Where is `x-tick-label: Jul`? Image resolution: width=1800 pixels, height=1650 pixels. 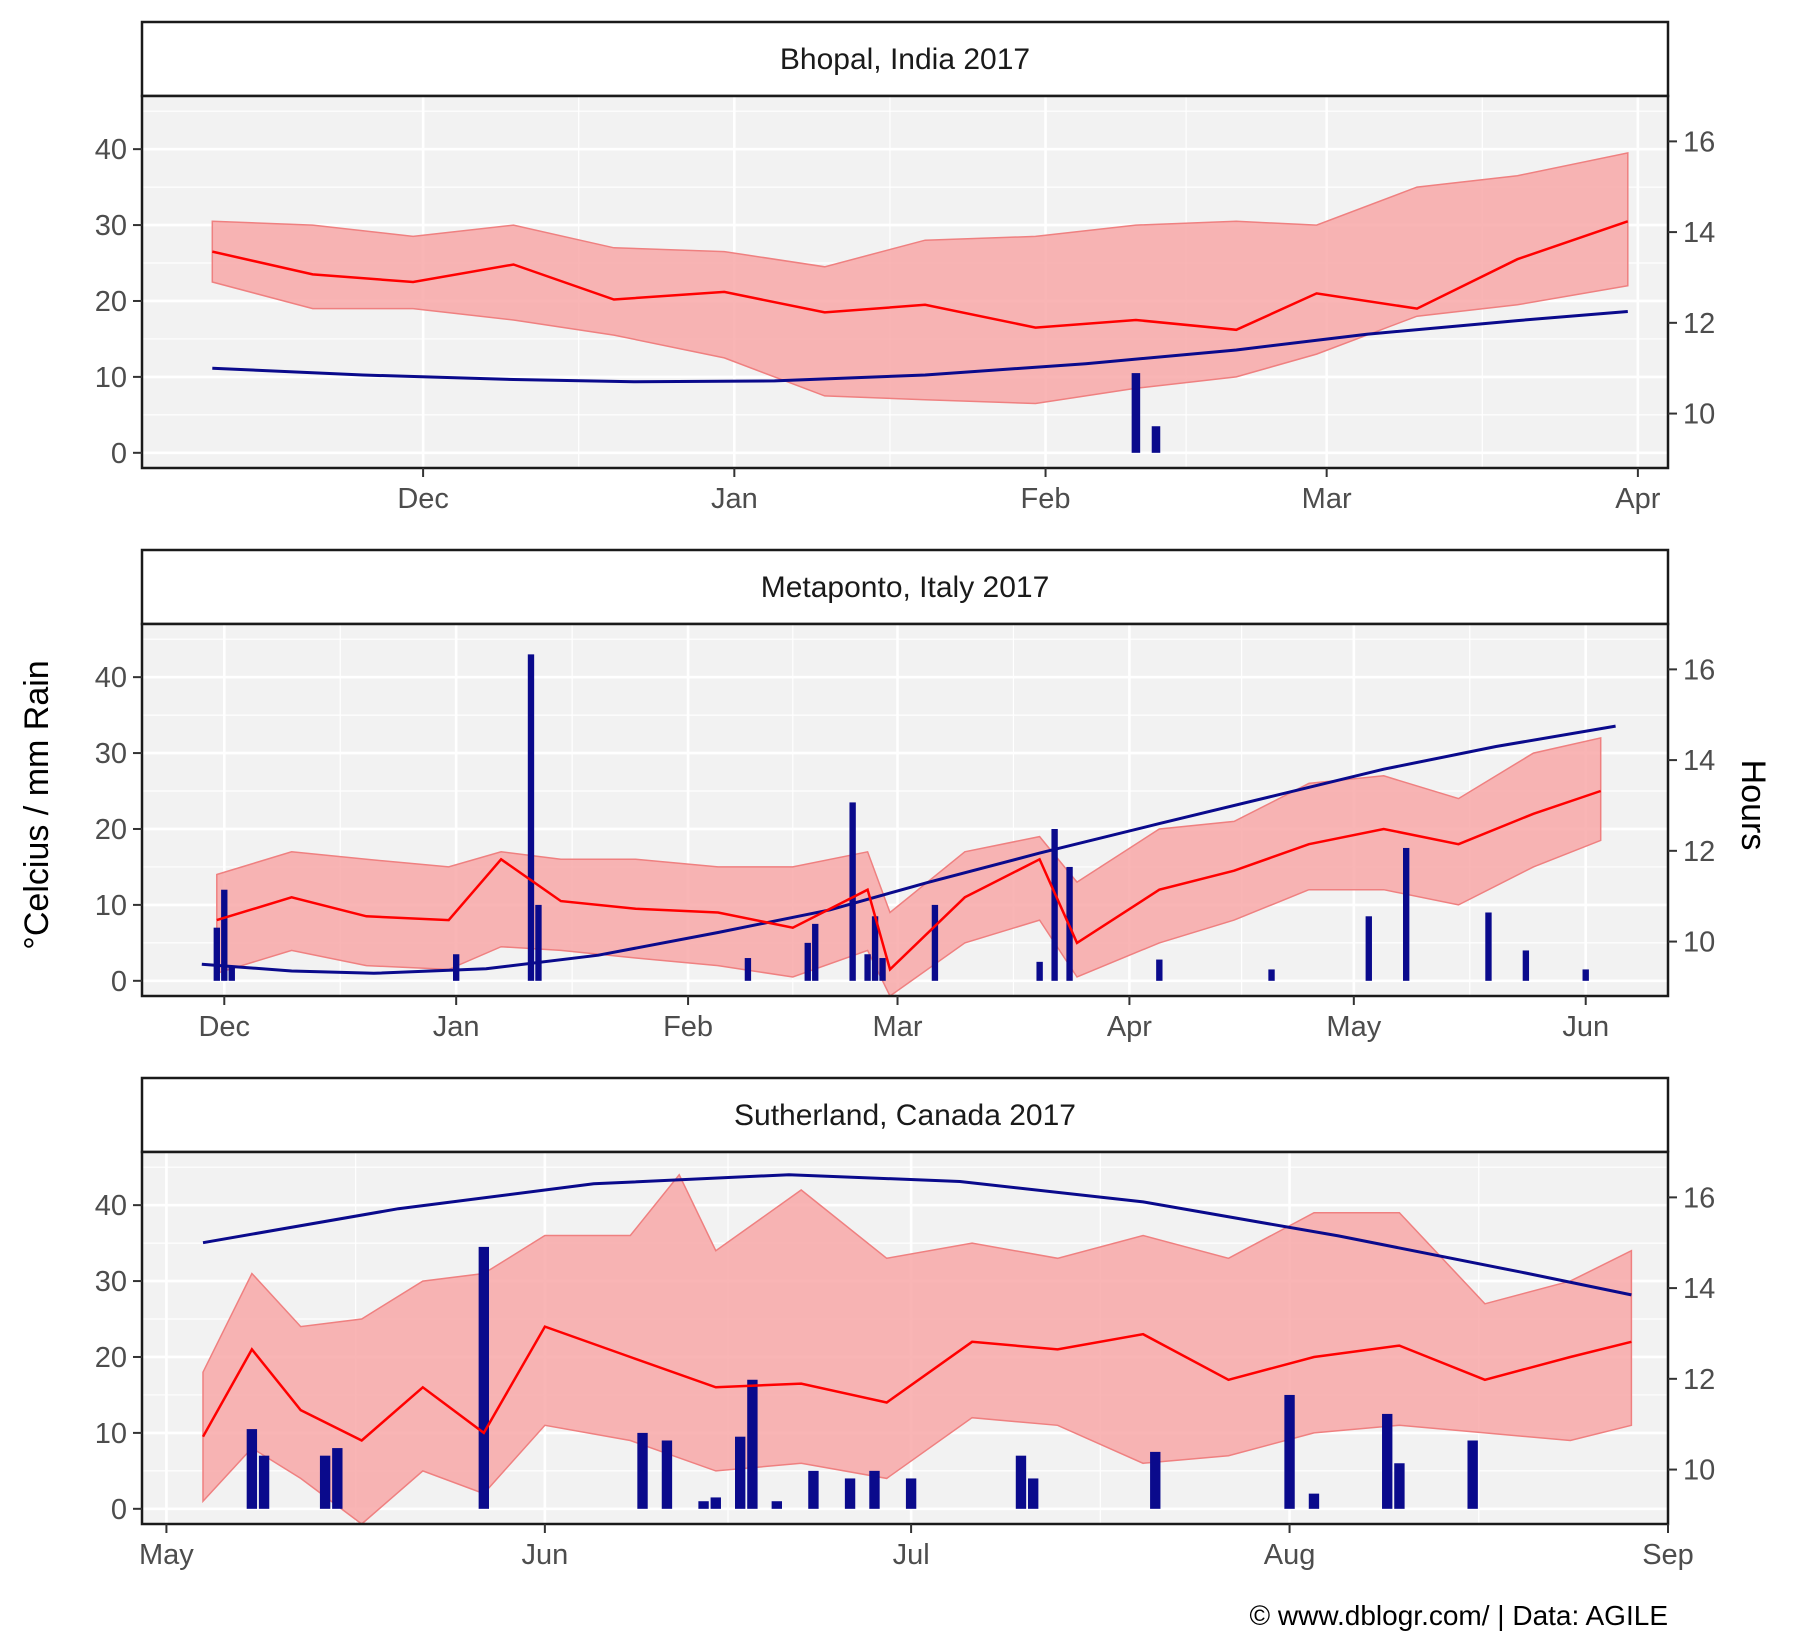
x-tick-label: Jul is located at coordinates (911, 1555).